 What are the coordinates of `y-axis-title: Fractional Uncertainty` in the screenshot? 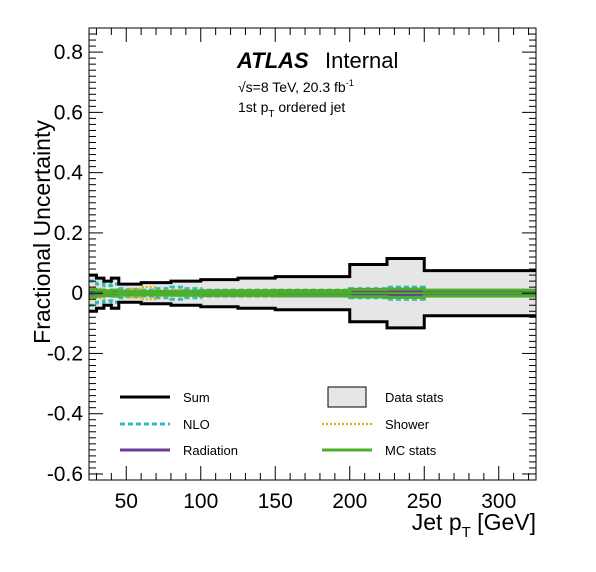 It's located at (42, 232).